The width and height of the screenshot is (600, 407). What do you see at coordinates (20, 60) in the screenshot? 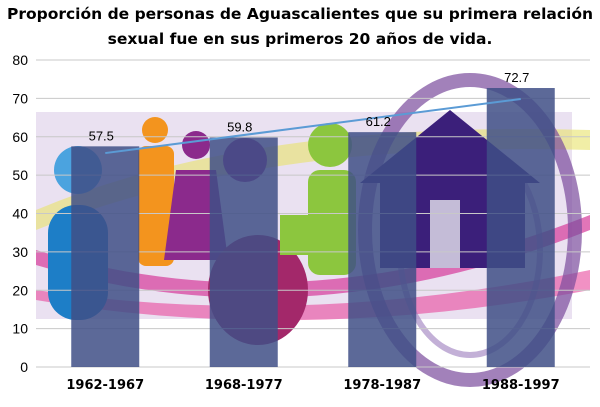
I see `y-tick-label: 80` at bounding box center [20, 60].